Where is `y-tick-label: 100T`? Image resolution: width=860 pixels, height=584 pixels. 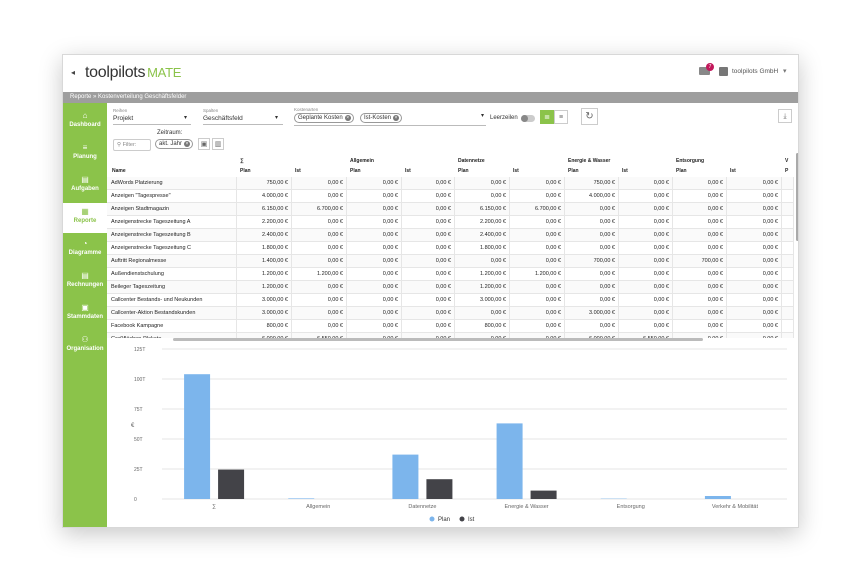
y-tick-label: 100T is located at coordinates (139, 380).